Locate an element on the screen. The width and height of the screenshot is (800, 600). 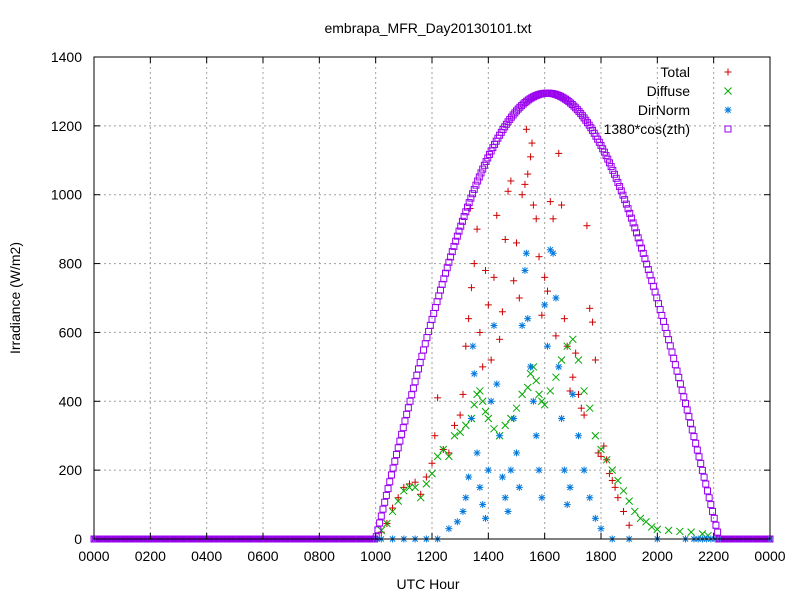
y-tick-label: 400 is located at coordinates (71, 401).